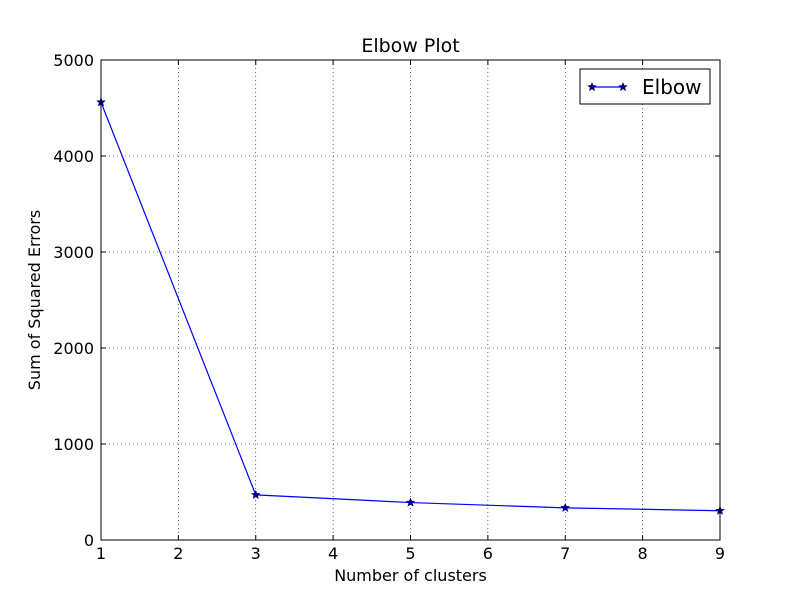  I want to click on legend: Elbow, so click(645, 86).